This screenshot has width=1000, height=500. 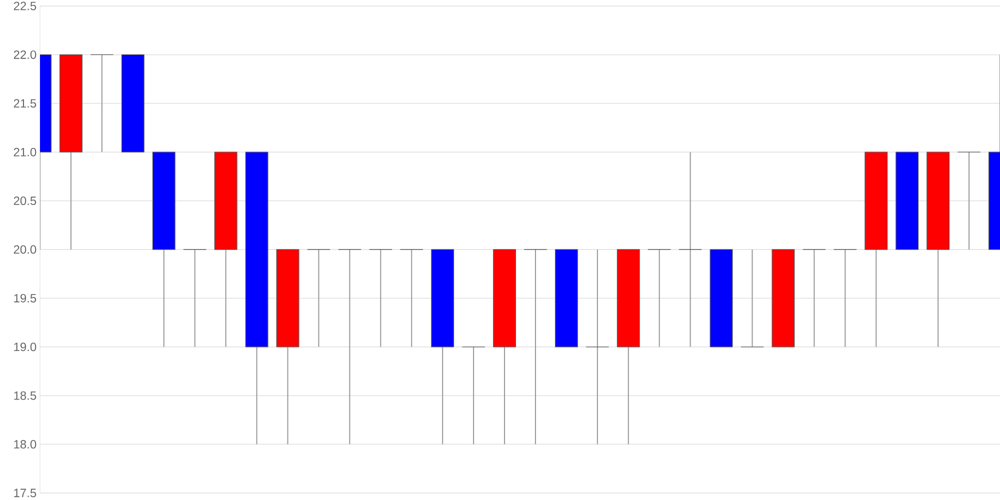 I want to click on y-tick-label: 17.5, so click(x=25, y=493).